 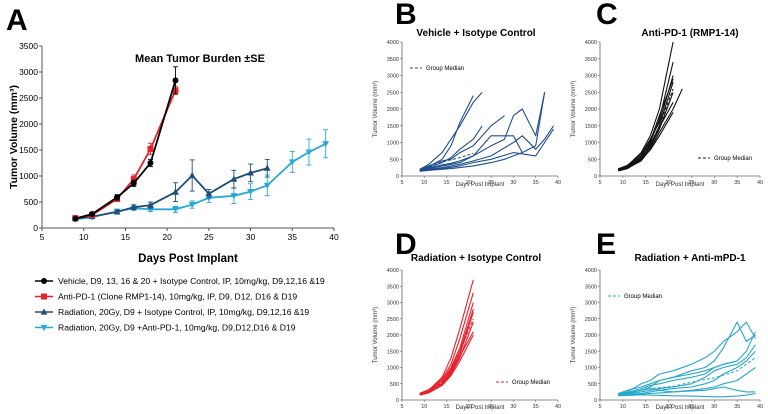 What do you see at coordinates (167, 237) in the screenshot?
I see `panel-a-x-tick-label: 20` at bounding box center [167, 237].